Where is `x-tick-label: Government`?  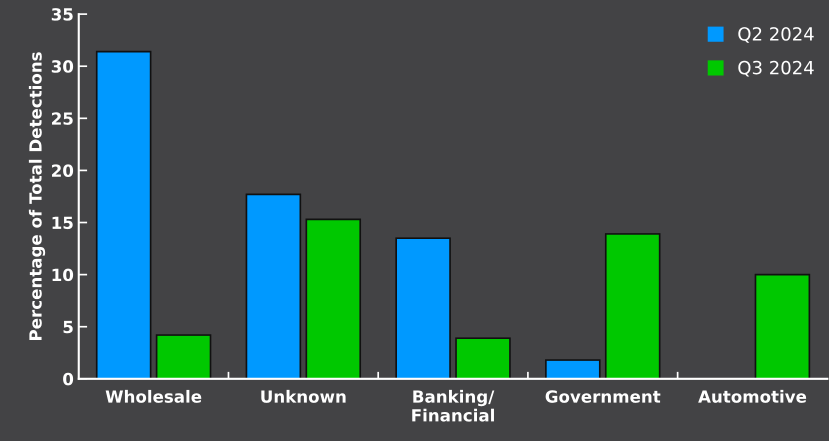
x-tick-label: Government is located at coordinates (603, 396).